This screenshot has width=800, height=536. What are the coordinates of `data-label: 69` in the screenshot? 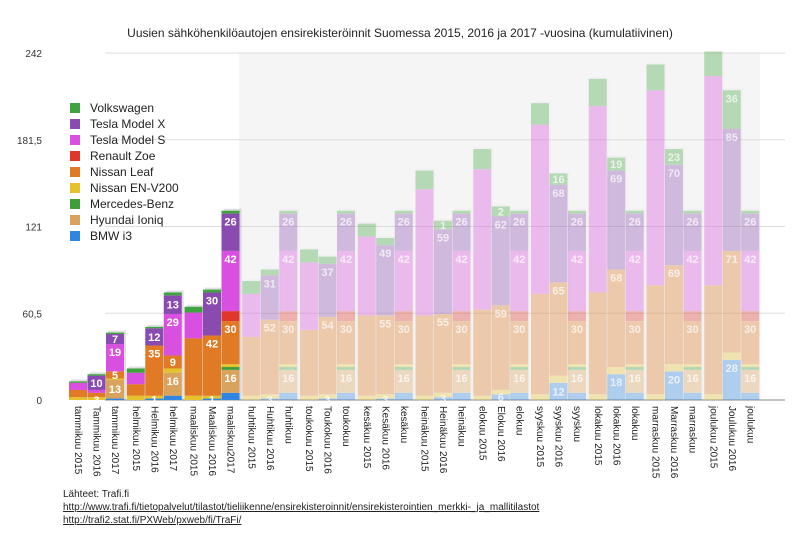 It's located at (674, 274).